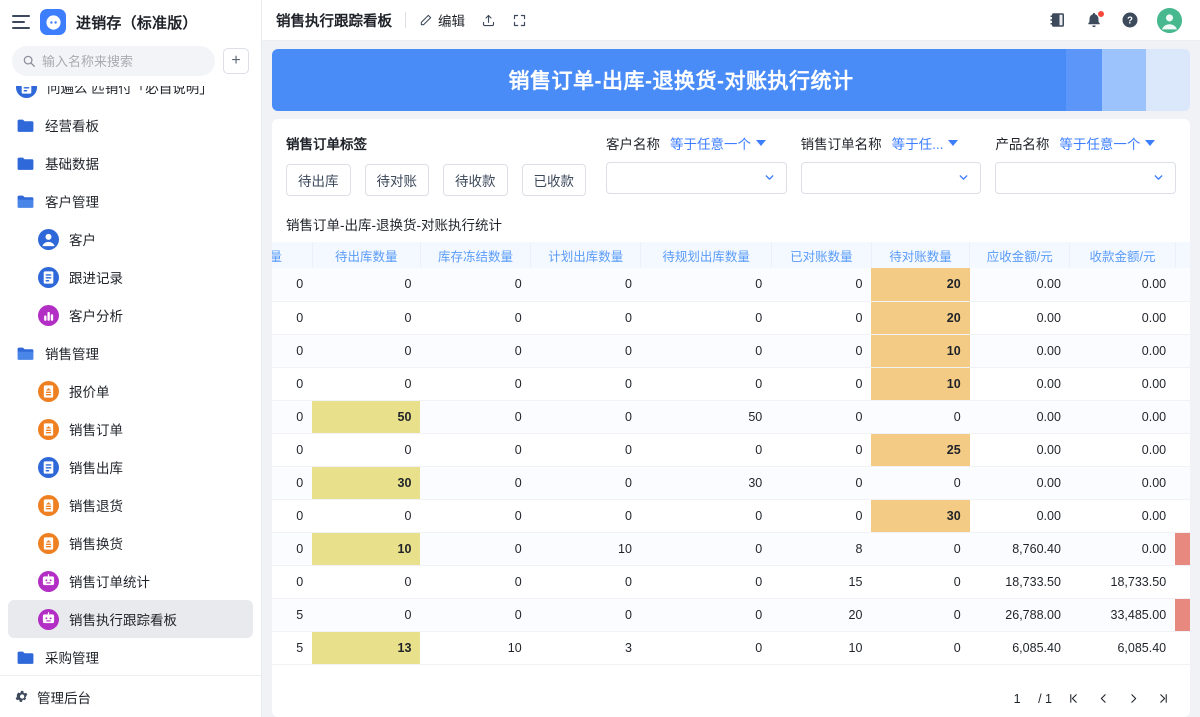 This screenshot has width=1200, height=717. What do you see at coordinates (130, 315) in the screenshot?
I see `sidebar-item-6: 客户分析` at bounding box center [130, 315].